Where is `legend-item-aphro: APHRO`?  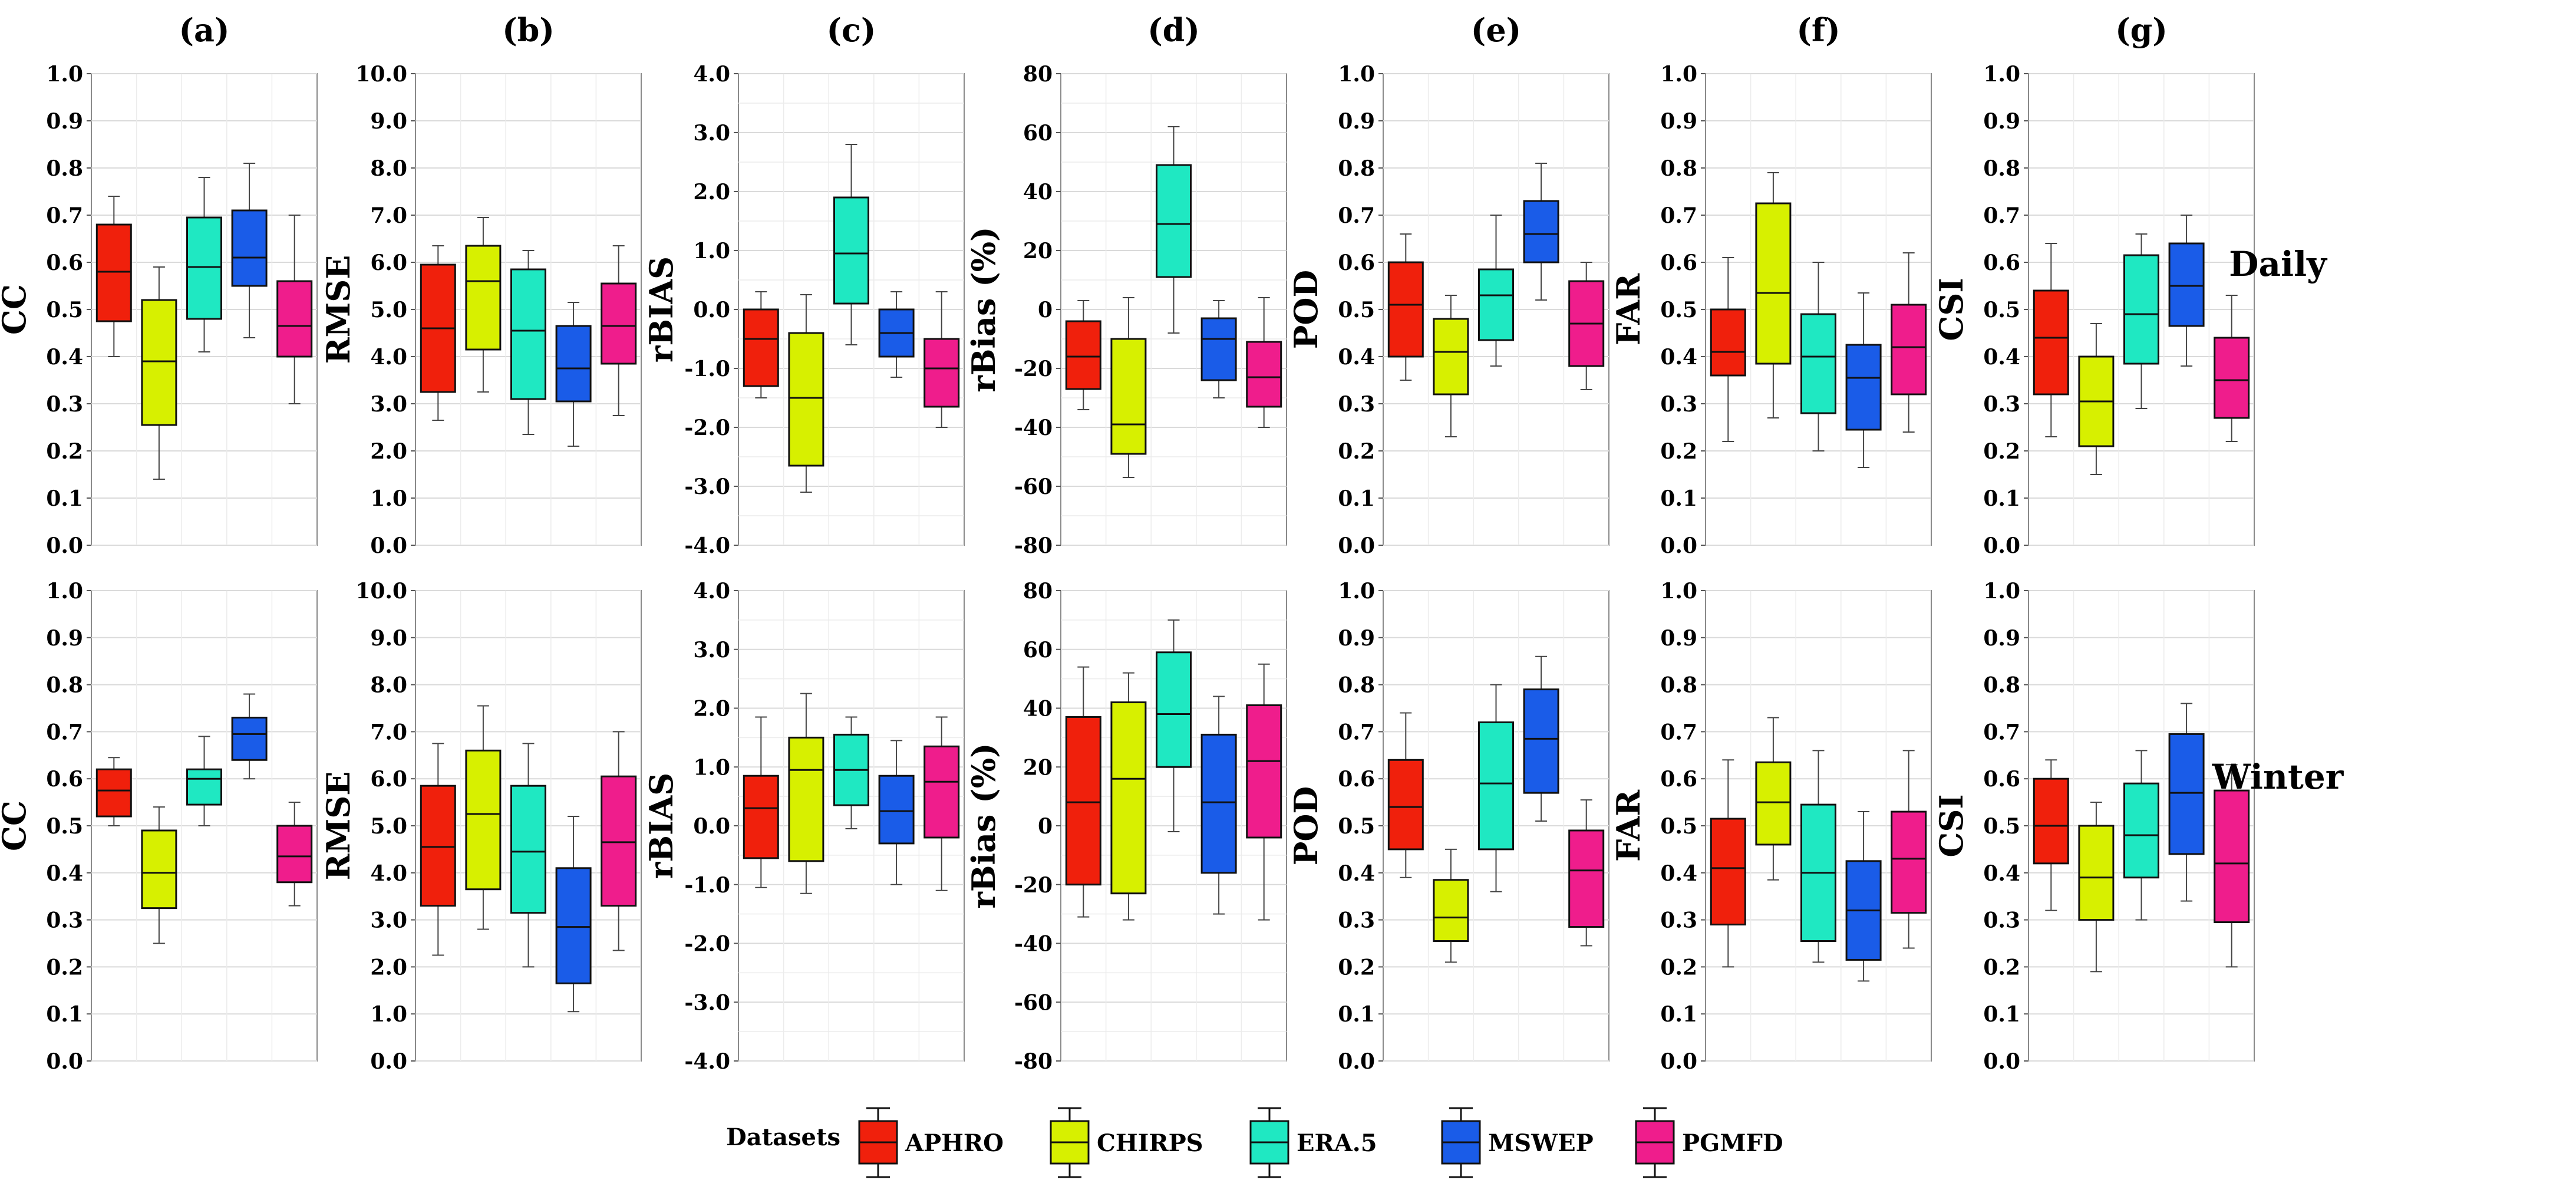
legend-item-aphro: APHRO is located at coordinates (931, 1142).